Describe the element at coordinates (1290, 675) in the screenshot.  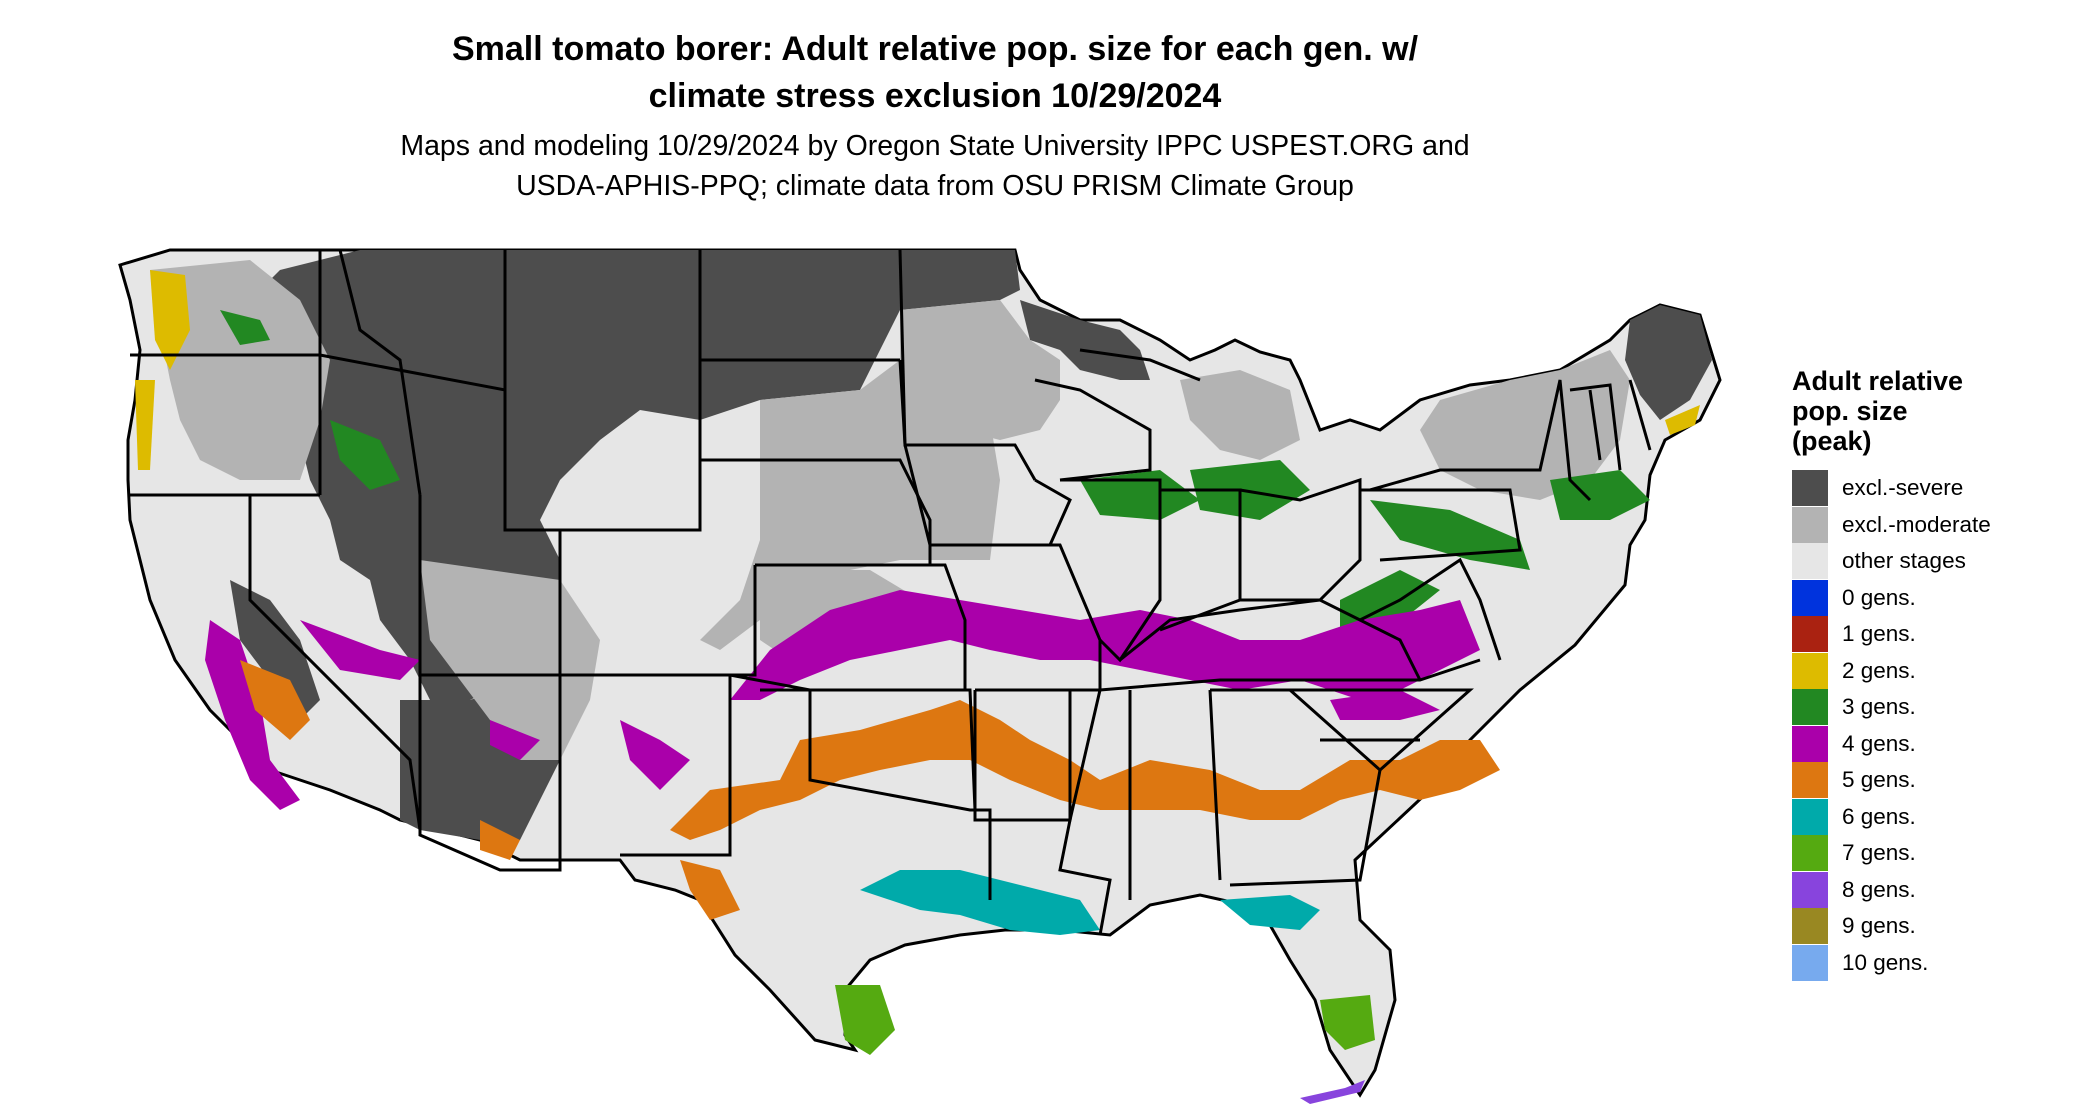
I see `boundary-kentucky-tennessee` at that location.